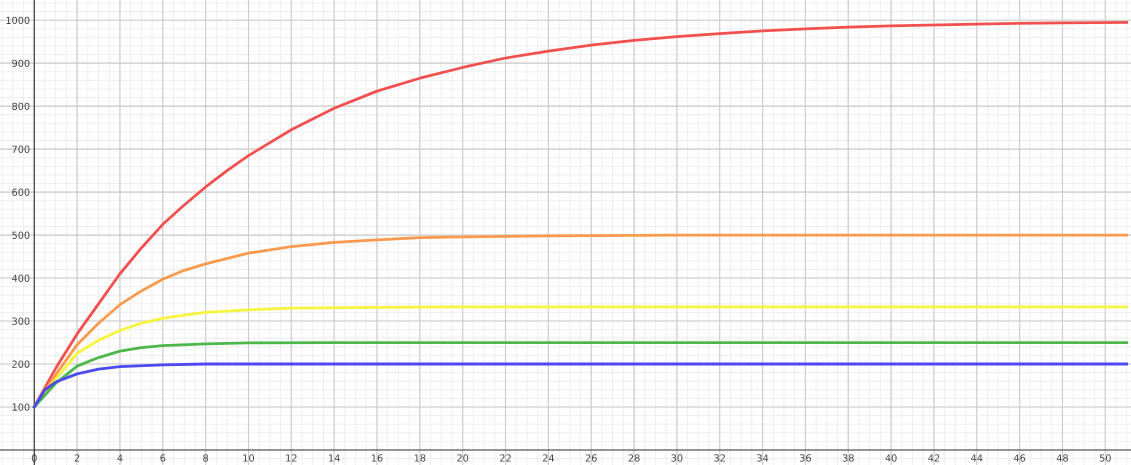  What do you see at coordinates (120, 458) in the screenshot?
I see `x-tick-label: 4` at bounding box center [120, 458].